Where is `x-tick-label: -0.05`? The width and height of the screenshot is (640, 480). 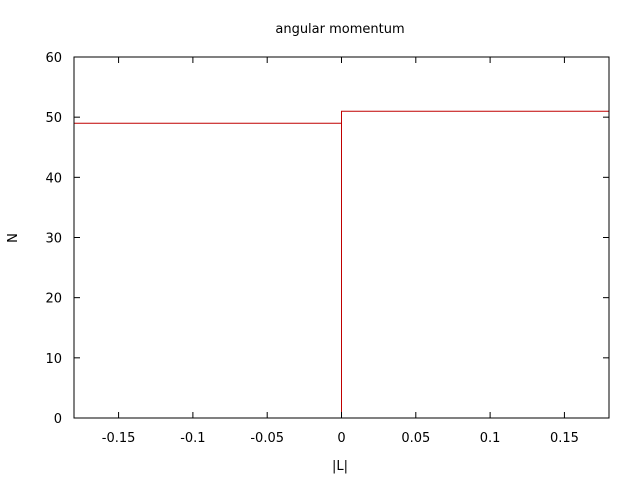
x-tick-label: -0.05 is located at coordinates (267, 438).